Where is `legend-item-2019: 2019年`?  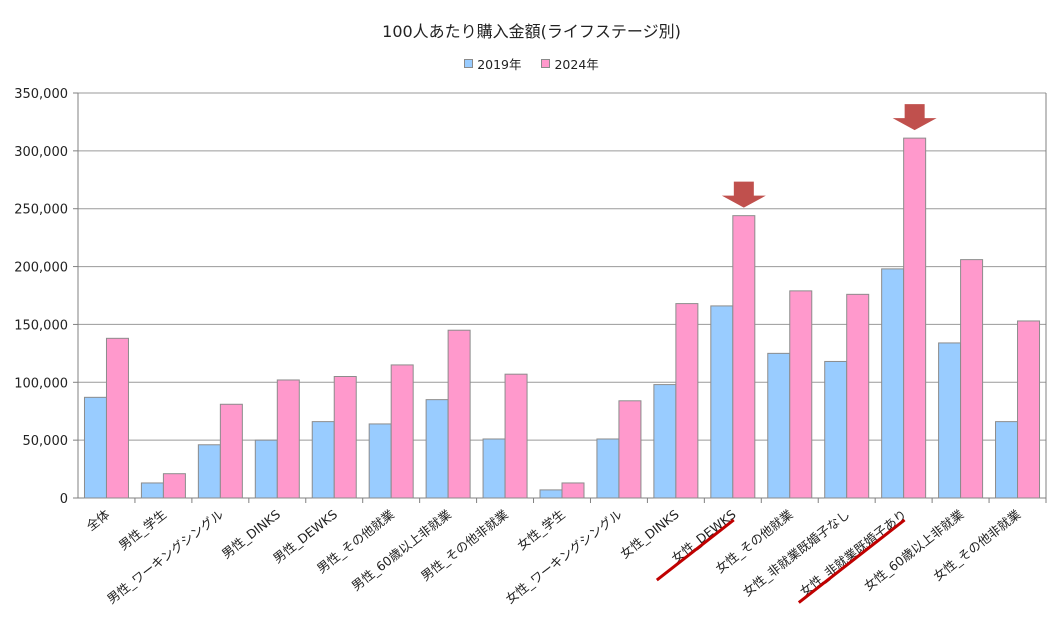
legend-item-2019: 2019年 is located at coordinates (493, 63).